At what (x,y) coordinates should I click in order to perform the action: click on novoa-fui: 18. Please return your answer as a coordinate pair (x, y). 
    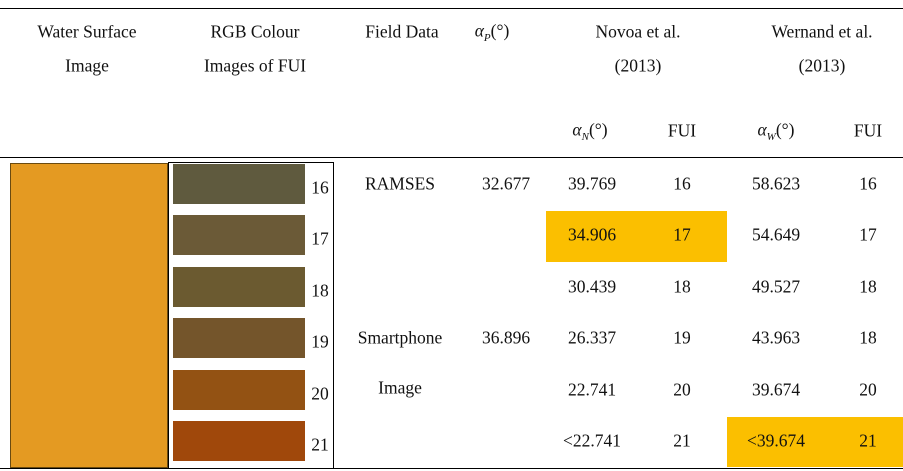
    Looking at the image, I should click on (682, 286).